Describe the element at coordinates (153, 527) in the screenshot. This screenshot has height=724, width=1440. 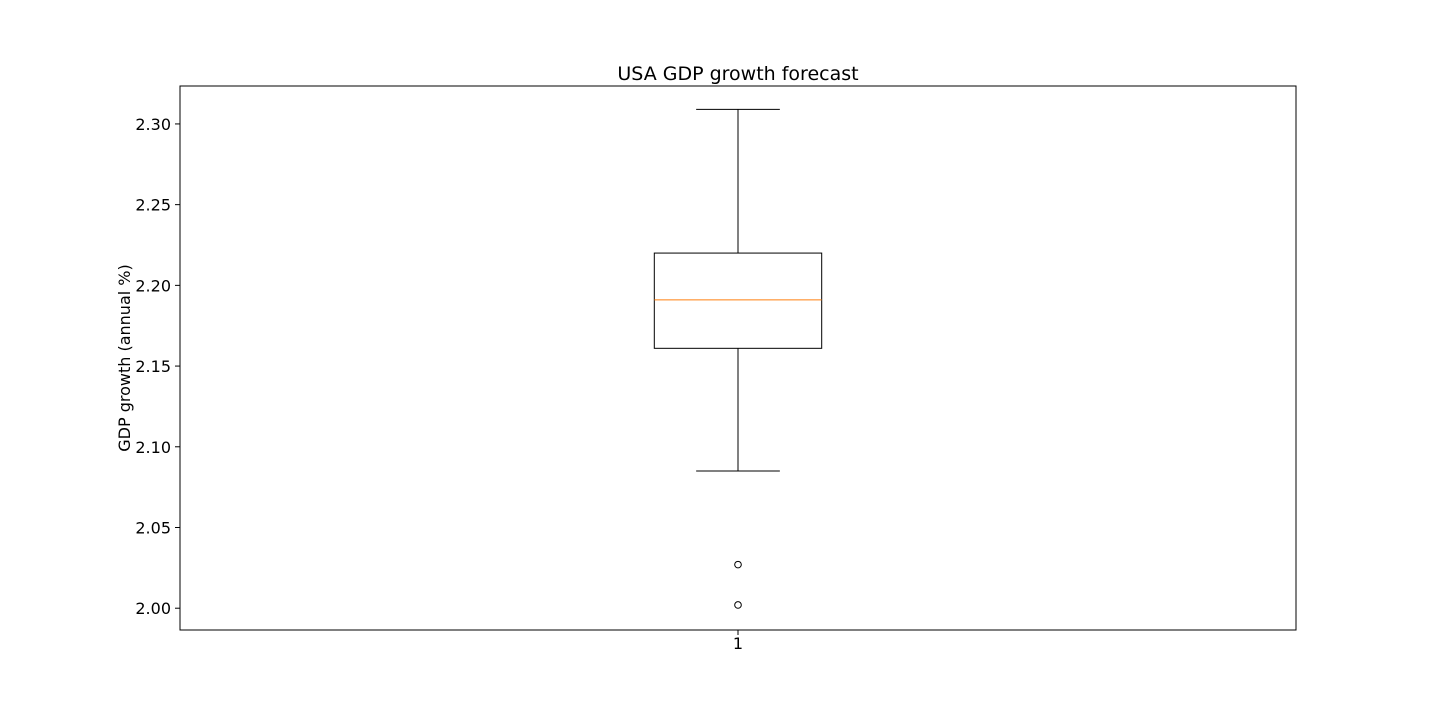
I see `y-tick-label: 2.05` at that location.